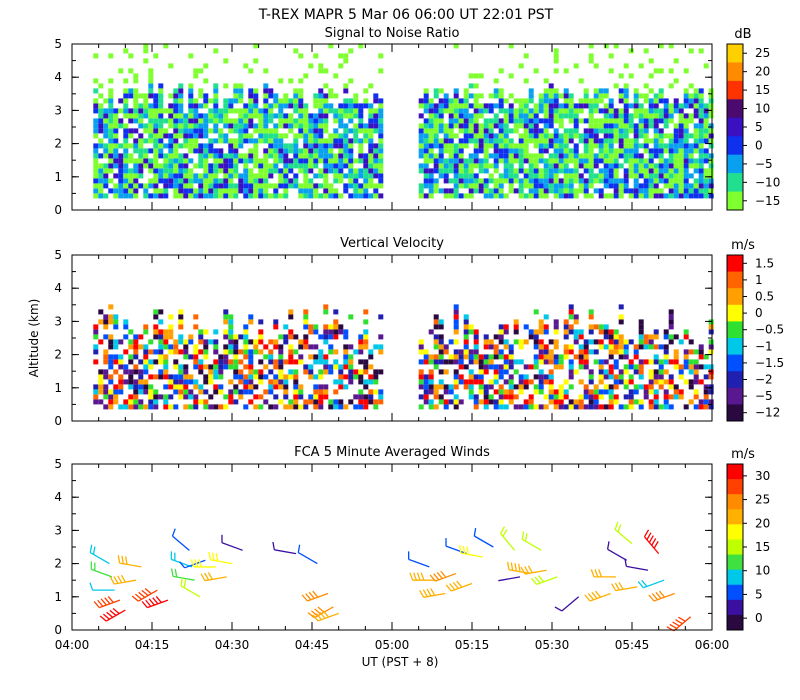 The height and width of the screenshot is (700, 800). Describe the element at coordinates (390, 576) in the screenshot. I see `winds-data-layer` at that location.